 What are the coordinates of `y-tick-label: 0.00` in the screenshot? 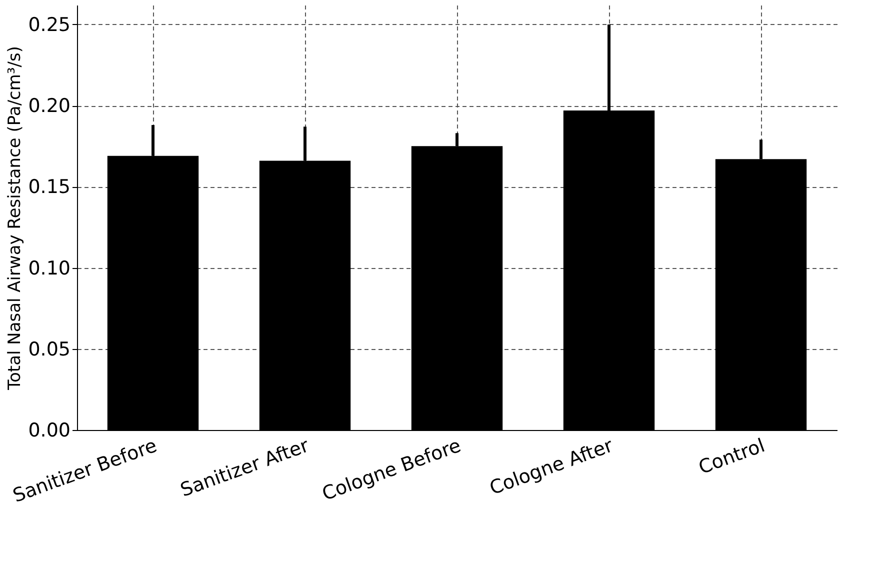 It's located at (49, 431).